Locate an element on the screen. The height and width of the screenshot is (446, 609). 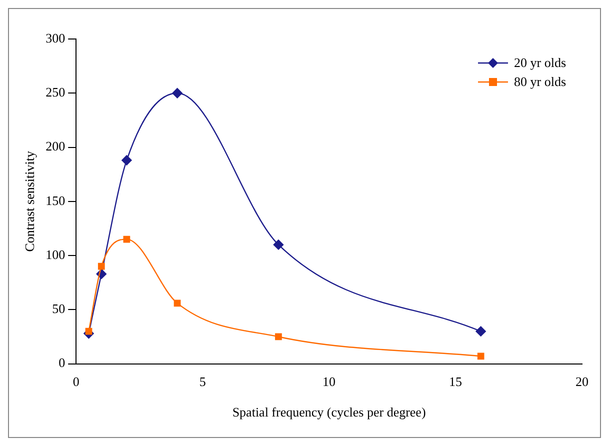
y-axis-title: Contrast sensitivity is located at coordinates (30, 201).